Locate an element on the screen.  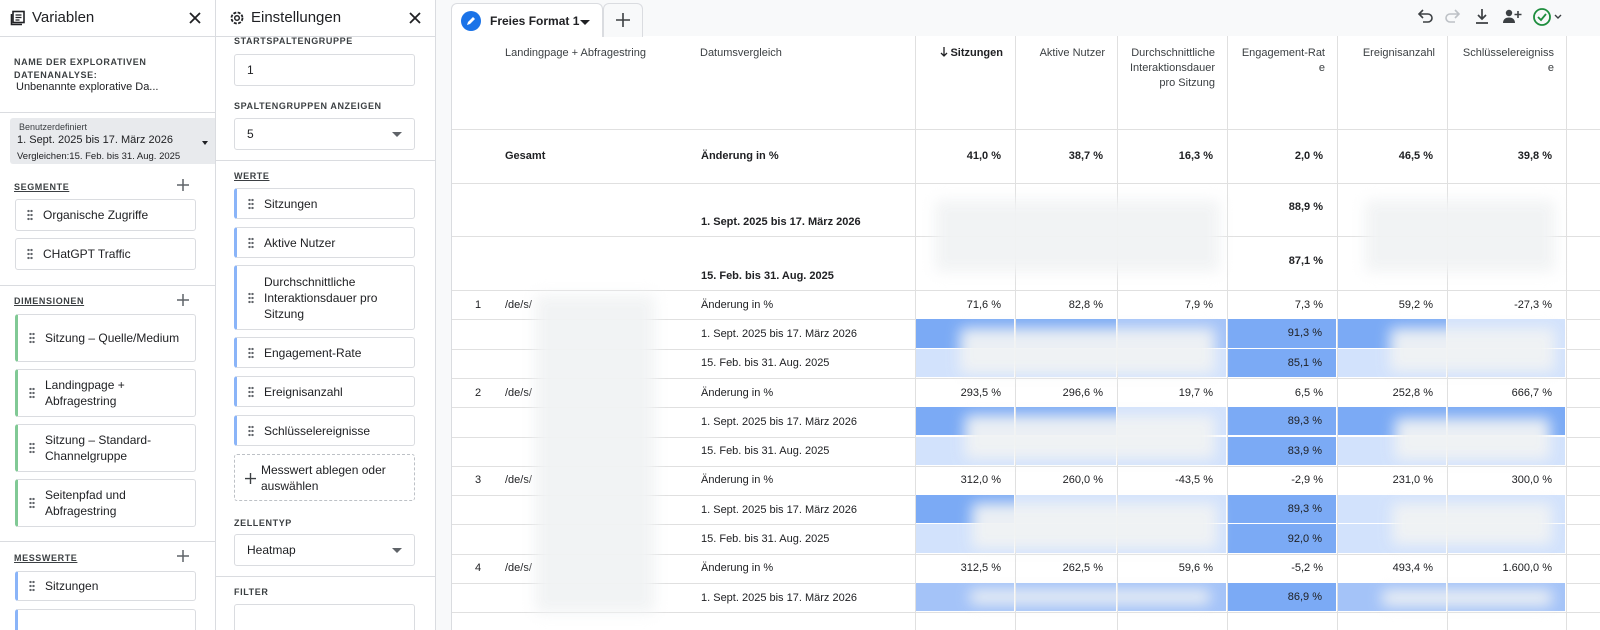
tab: Freies Format 1 is located at coordinates (527, 20).